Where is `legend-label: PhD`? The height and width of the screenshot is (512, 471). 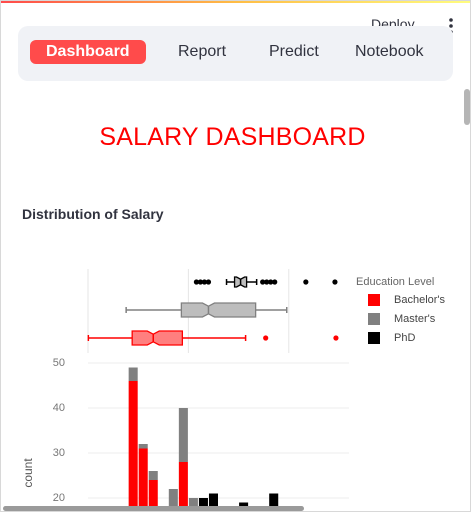
legend-label: PhD is located at coordinates (404, 338).